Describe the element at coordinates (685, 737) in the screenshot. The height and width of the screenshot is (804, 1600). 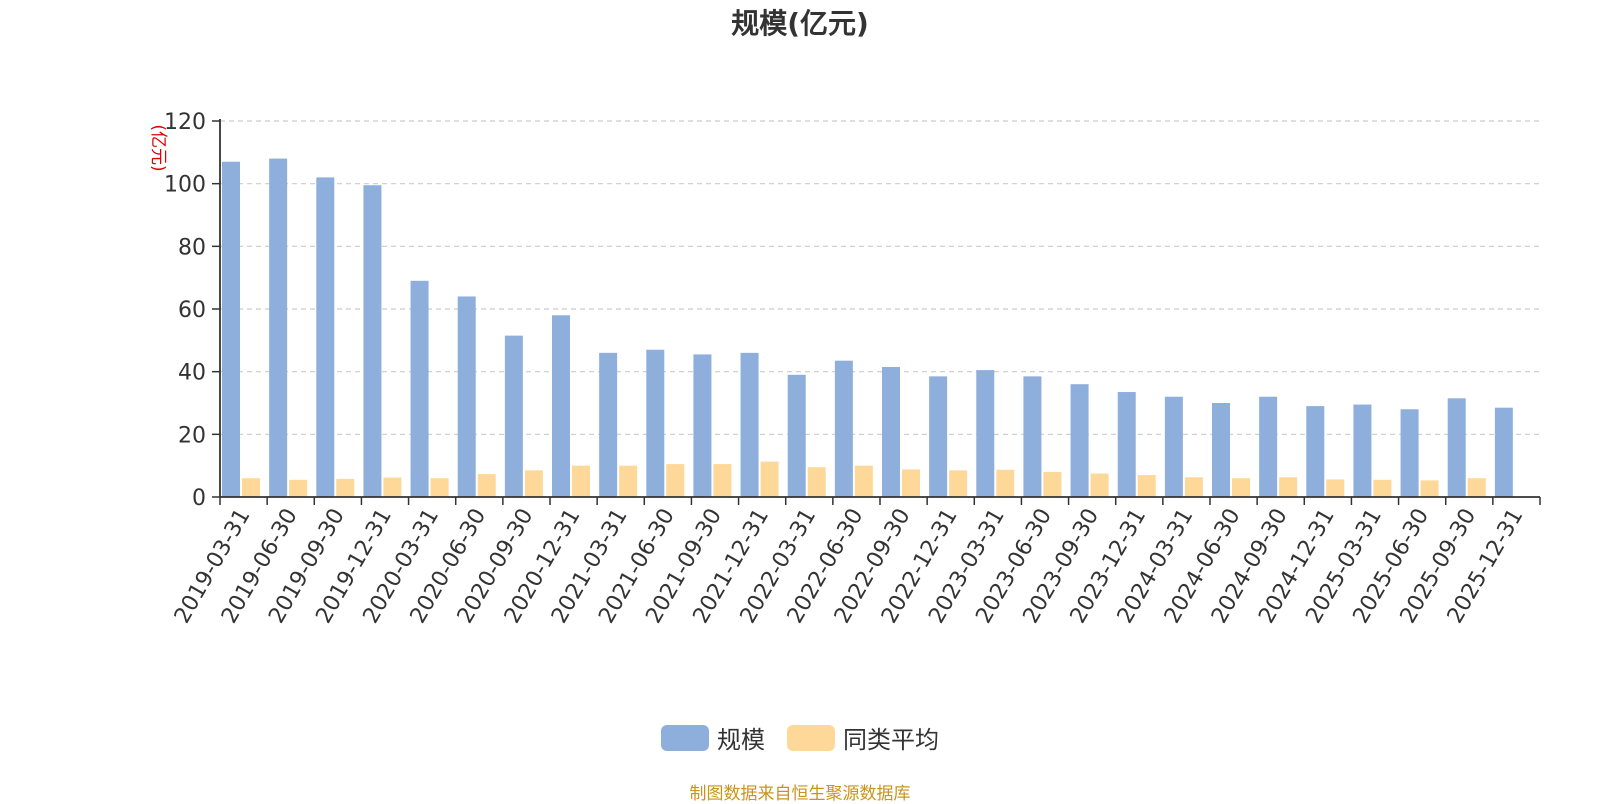
I see `legend-swatch-scale` at that location.